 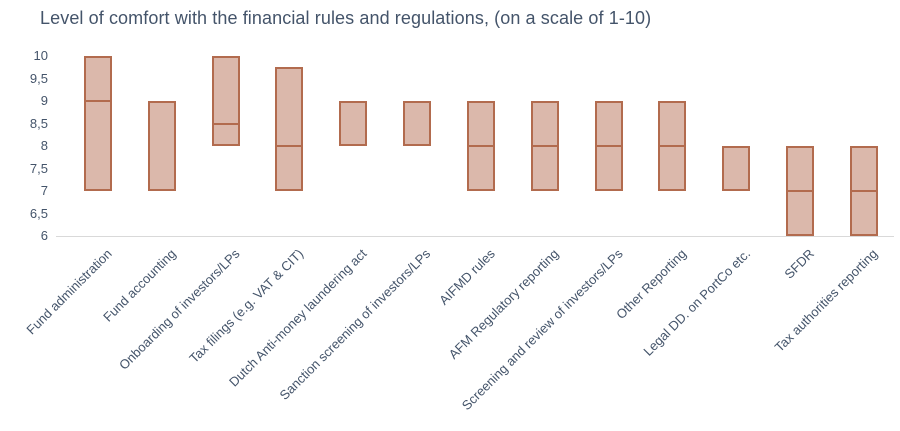 I want to click on y-tick-label: 10, so click(x=40, y=55).